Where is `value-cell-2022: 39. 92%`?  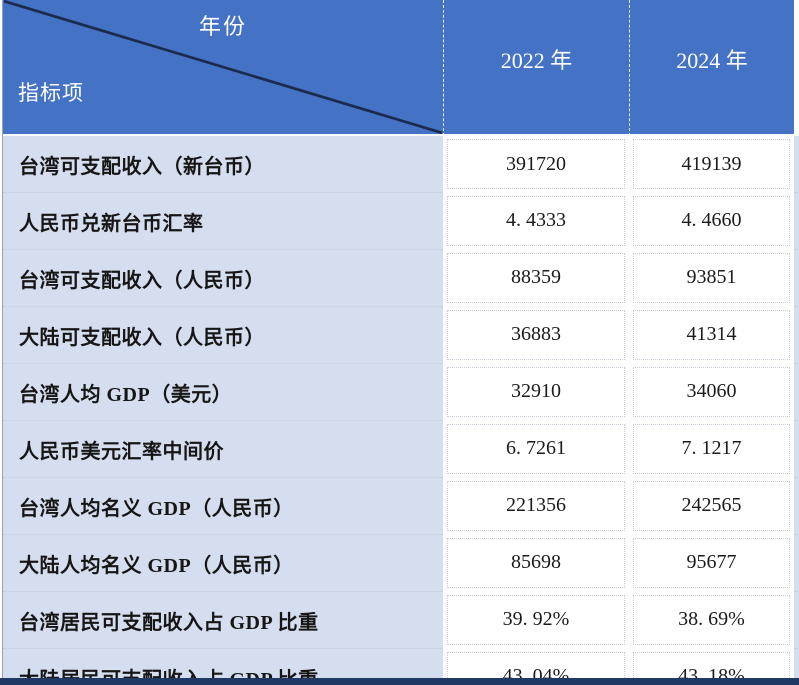 value-cell-2022: 39. 92% is located at coordinates (536, 619).